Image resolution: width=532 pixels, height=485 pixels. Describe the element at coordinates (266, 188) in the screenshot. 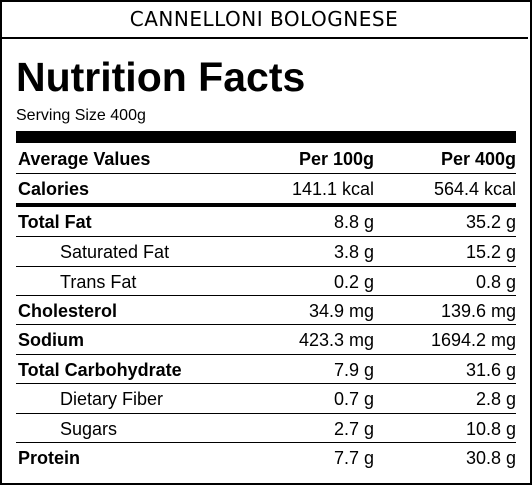

I see `calories-row: Calories 141.1 kcal 564.4 kcal` at that location.